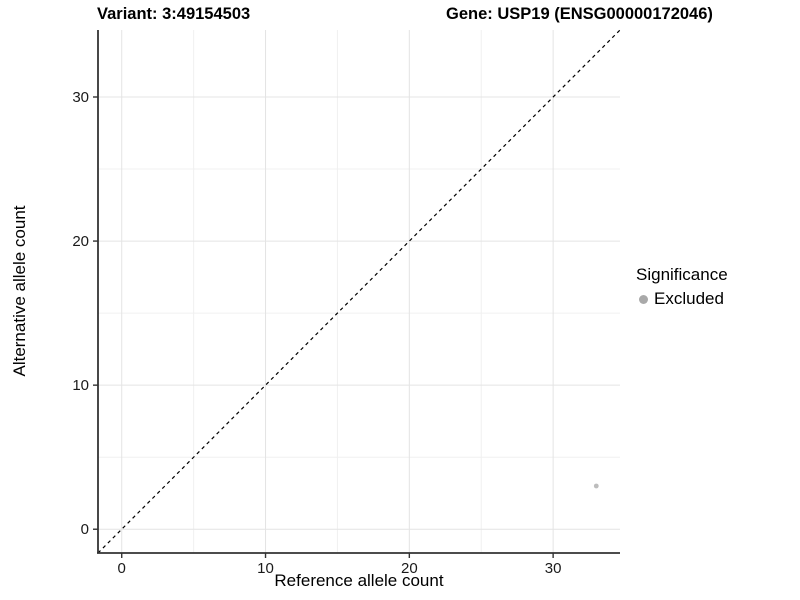  What do you see at coordinates (85, 529) in the screenshot?
I see `y-tick-label: 0` at bounding box center [85, 529].